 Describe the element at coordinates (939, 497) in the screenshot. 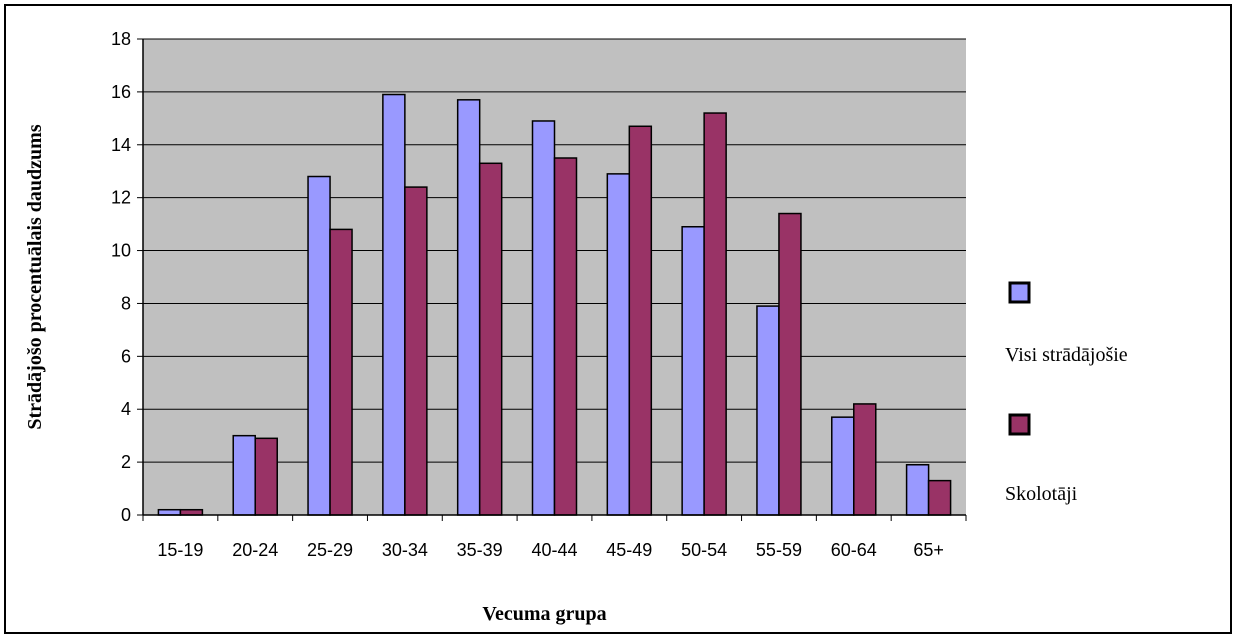

I see `bar-skolotaji-65+` at that location.